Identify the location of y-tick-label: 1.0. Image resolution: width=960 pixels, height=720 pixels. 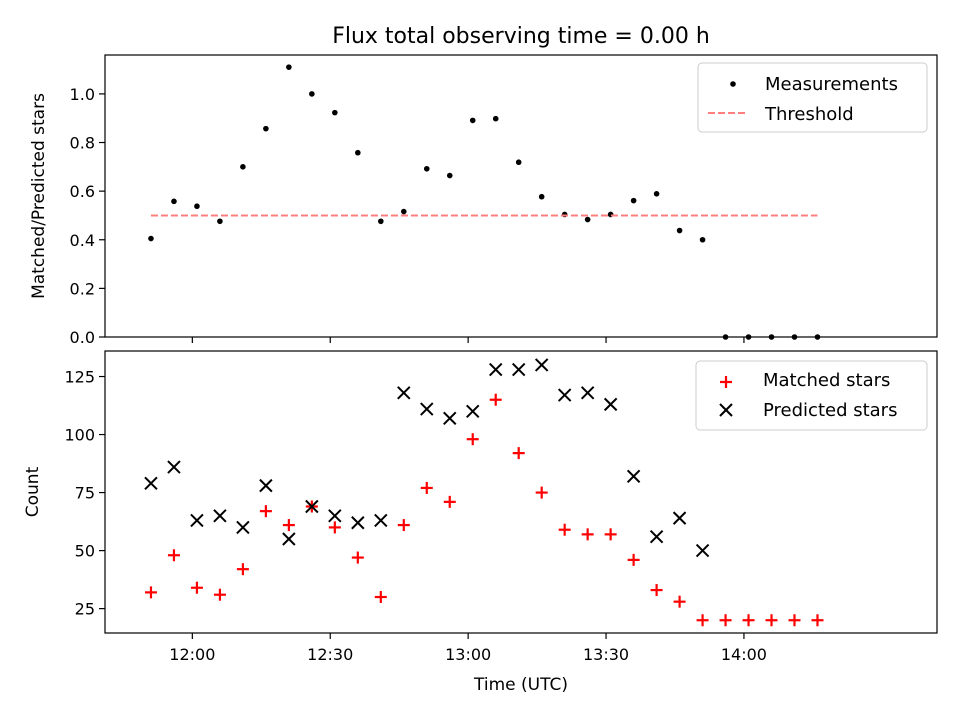
(82, 94).